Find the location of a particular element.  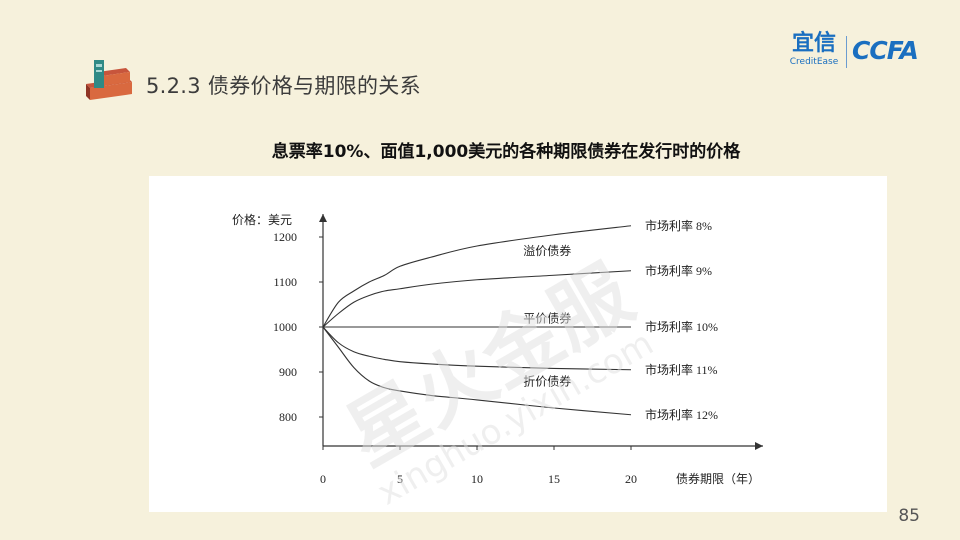

annotation-2: 平价债券 is located at coordinates (547, 318).